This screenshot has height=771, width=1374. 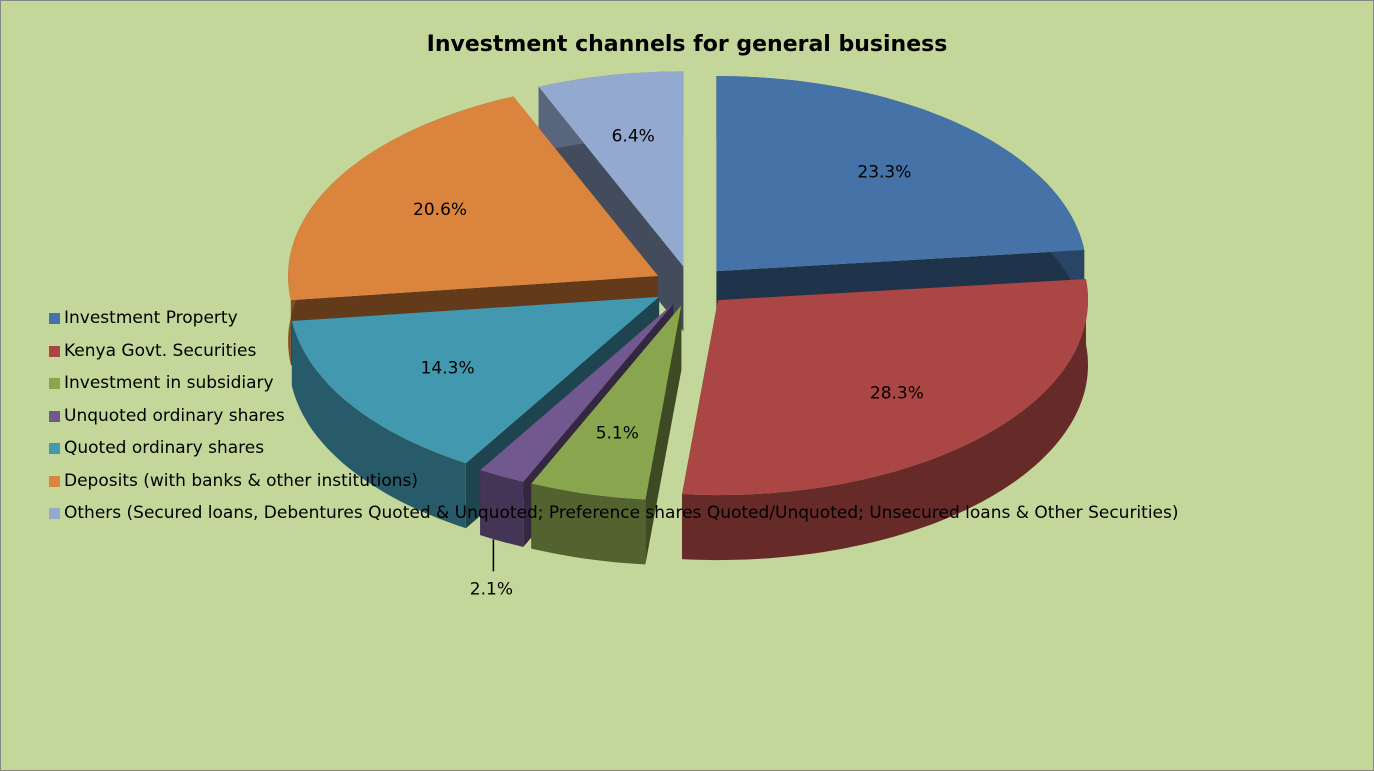 What do you see at coordinates (174, 415) in the screenshot?
I see `legend-label: Unquoted ordinary shares` at bounding box center [174, 415].